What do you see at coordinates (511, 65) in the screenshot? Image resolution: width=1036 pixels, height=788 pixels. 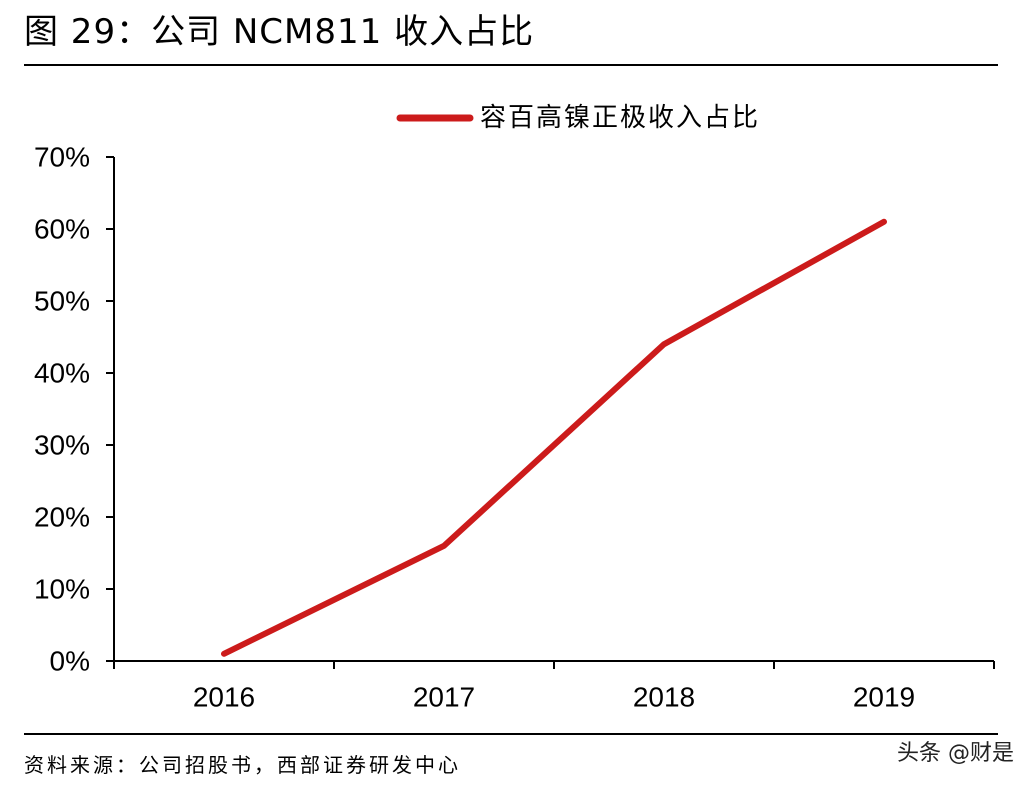 I see `title-divider` at bounding box center [511, 65].